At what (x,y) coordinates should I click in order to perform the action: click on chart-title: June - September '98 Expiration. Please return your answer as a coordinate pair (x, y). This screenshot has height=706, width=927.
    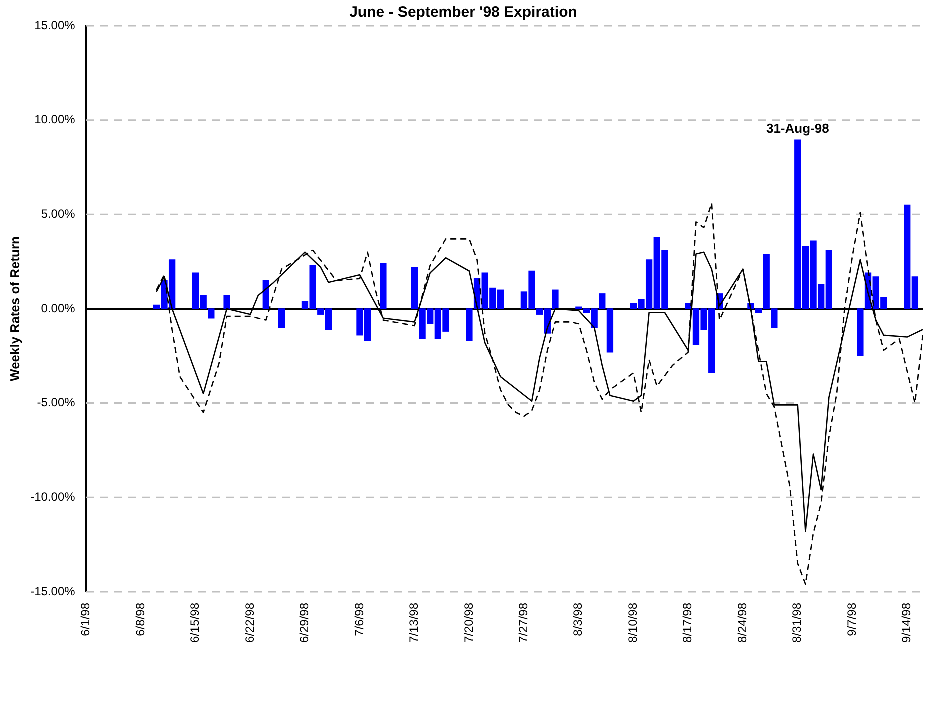
    Looking at the image, I should click on (464, 13).